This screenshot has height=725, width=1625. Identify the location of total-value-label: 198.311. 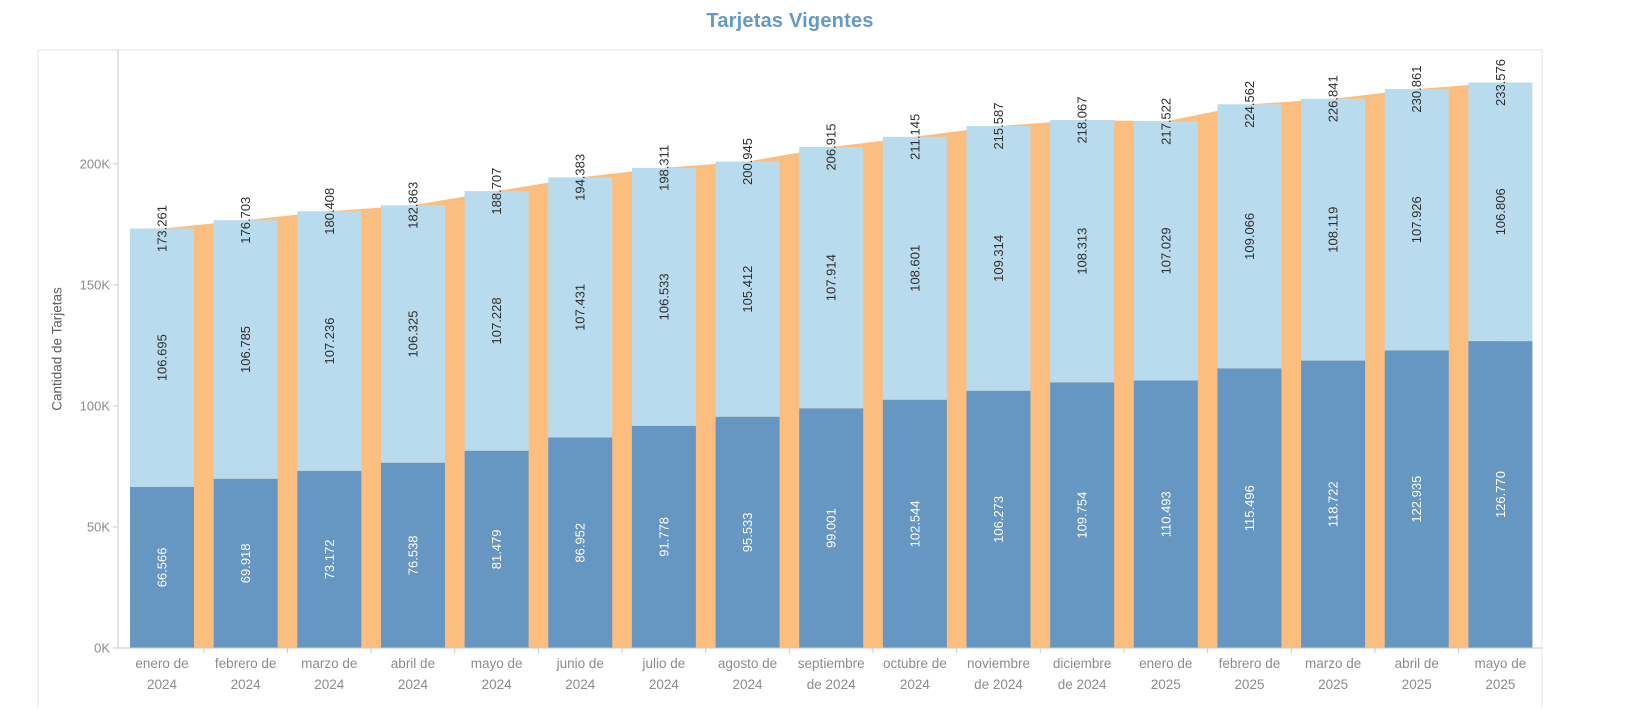
(663, 168).